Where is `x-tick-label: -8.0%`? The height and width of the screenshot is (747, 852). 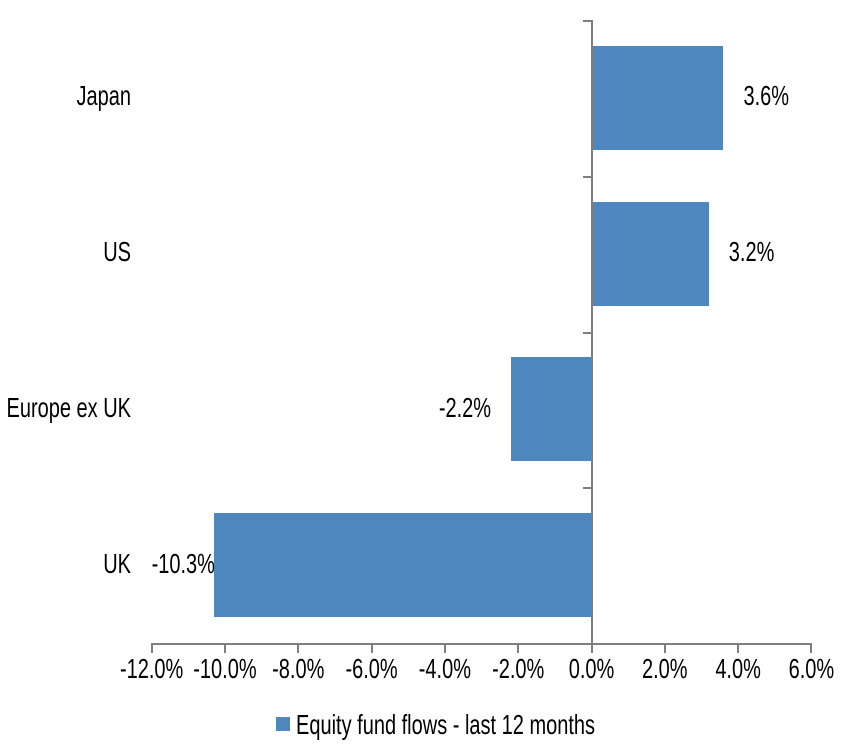
x-tick-label: -8.0% is located at coordinates (298, 669).